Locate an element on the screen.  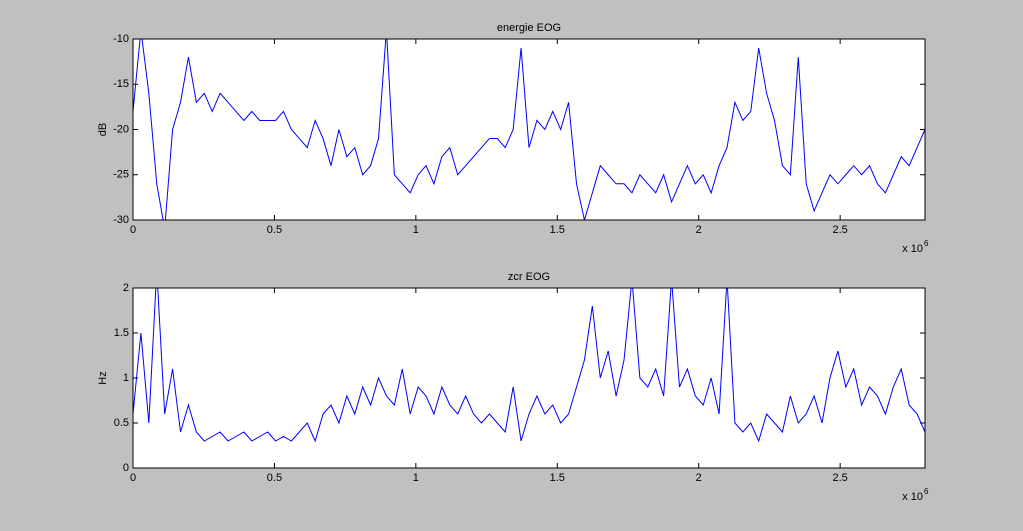
y-axis-label: Hz is located at coordinates (103, 377).